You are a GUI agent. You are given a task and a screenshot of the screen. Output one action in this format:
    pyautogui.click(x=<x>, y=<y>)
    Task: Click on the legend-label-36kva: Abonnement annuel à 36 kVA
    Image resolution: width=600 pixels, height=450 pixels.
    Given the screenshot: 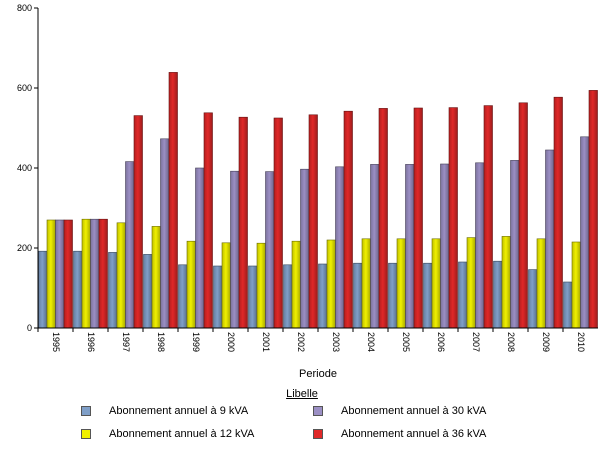 What is the action you would take?
    pyautogui.click(x=414, y=434)
    